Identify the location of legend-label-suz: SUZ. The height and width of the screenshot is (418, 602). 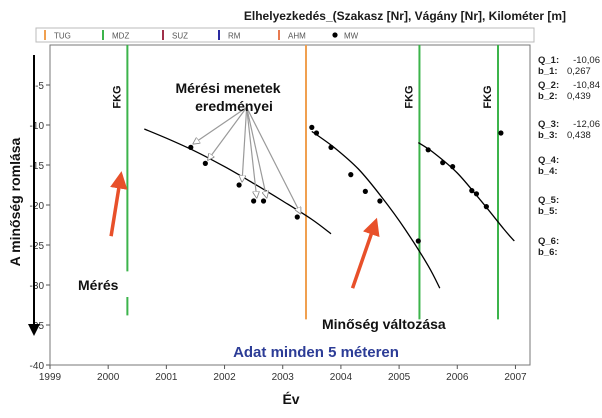
(180, 36).